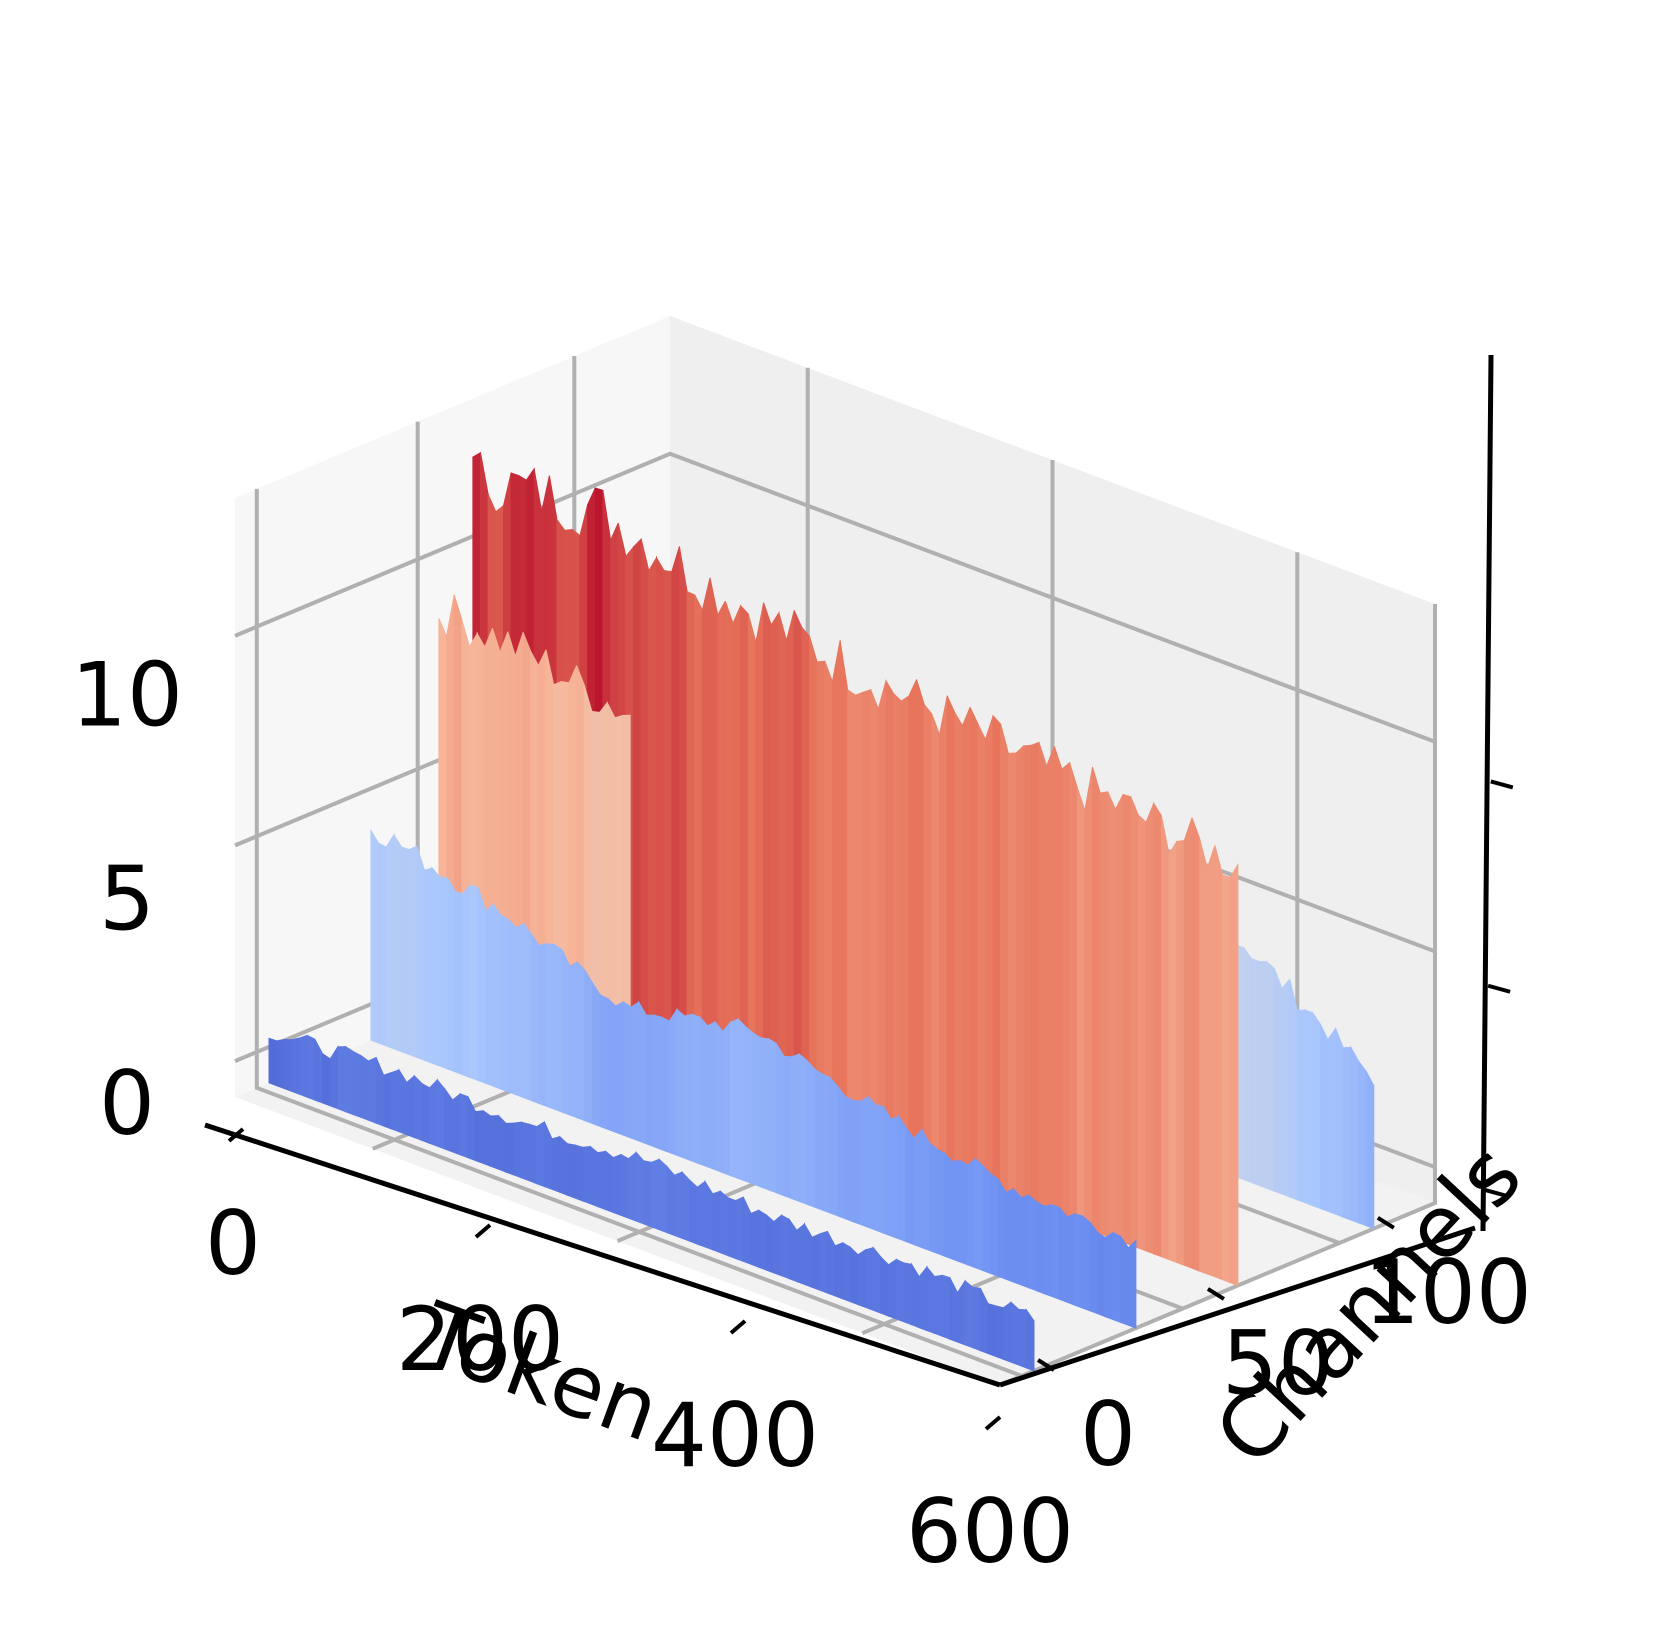 This screenshot has height=1637, width=1659. I want to click on y-tick-label-0: 0, so click(1108, 1434).